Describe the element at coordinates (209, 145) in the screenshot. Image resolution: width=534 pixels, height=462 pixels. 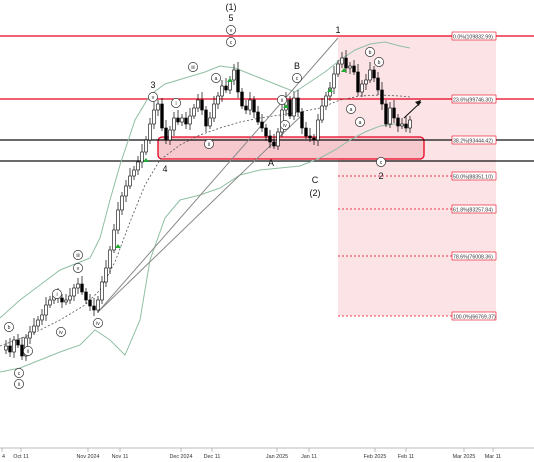
I see `wave-label: ii` at that location.